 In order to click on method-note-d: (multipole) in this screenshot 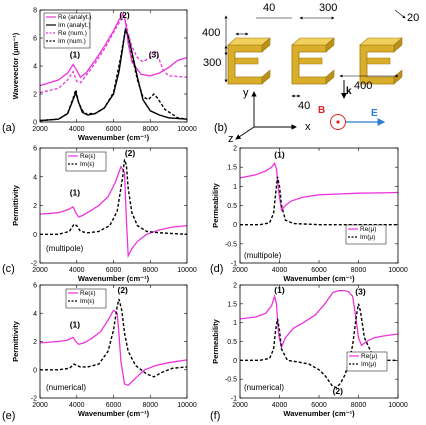, I will do `click(263, 255)`.